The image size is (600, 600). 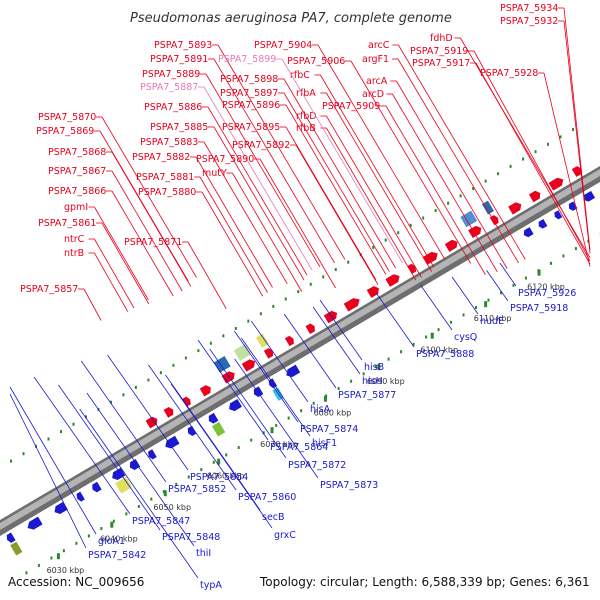 I want to click on gene-label-muty: mutY, so click(x=214, y=173).